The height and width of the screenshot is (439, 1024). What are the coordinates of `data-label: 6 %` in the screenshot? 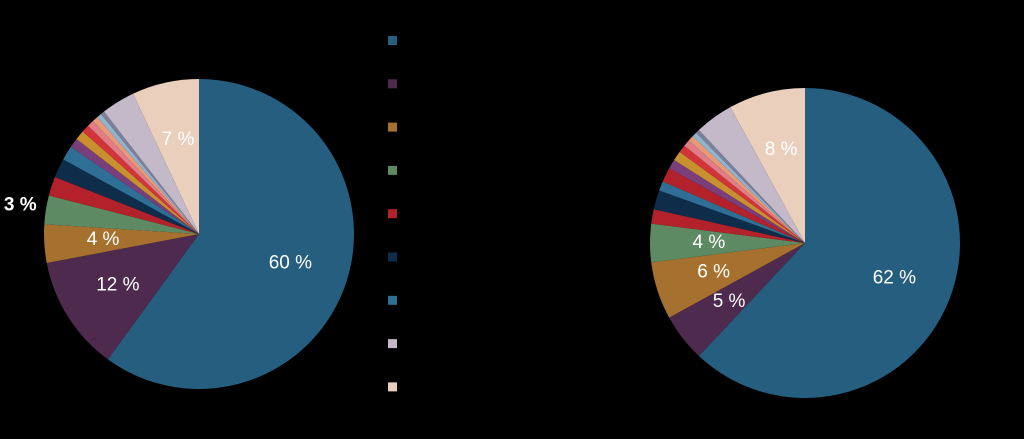 It's located at (713, 272).